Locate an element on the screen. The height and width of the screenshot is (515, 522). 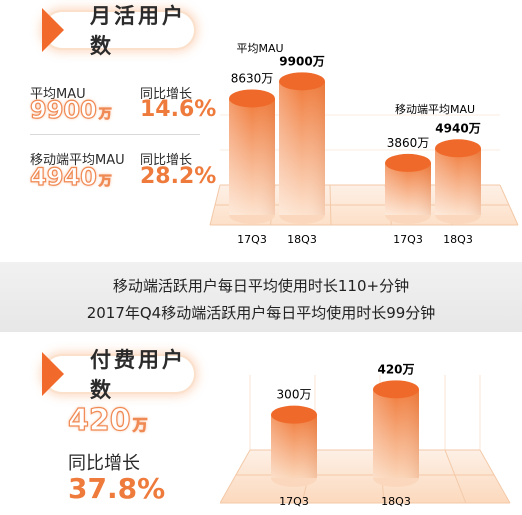
paid-section-title: 付费用户数 is located at coordinates (118, 375).